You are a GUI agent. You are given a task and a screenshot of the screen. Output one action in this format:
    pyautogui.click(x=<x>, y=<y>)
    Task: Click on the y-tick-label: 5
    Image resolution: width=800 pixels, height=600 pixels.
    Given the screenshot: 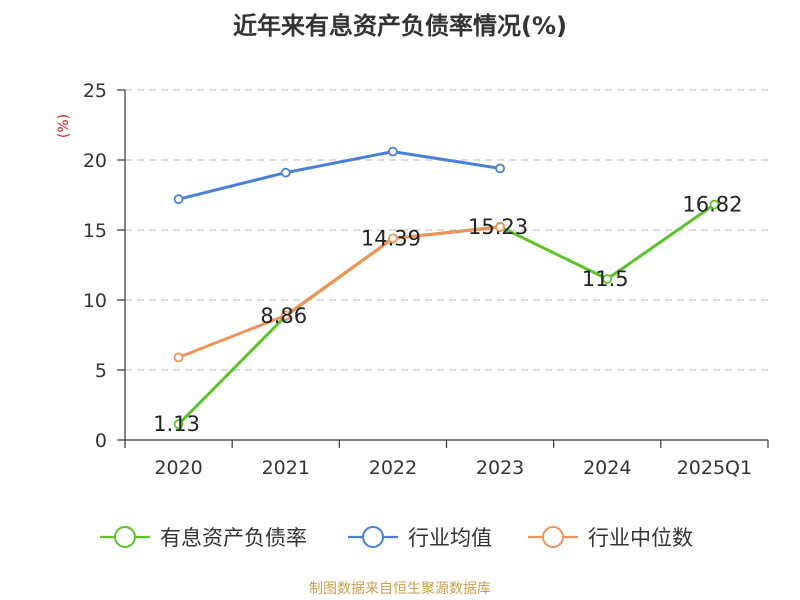 What is the action you would take?
    pyautogui.click(x=101, y=371)
    